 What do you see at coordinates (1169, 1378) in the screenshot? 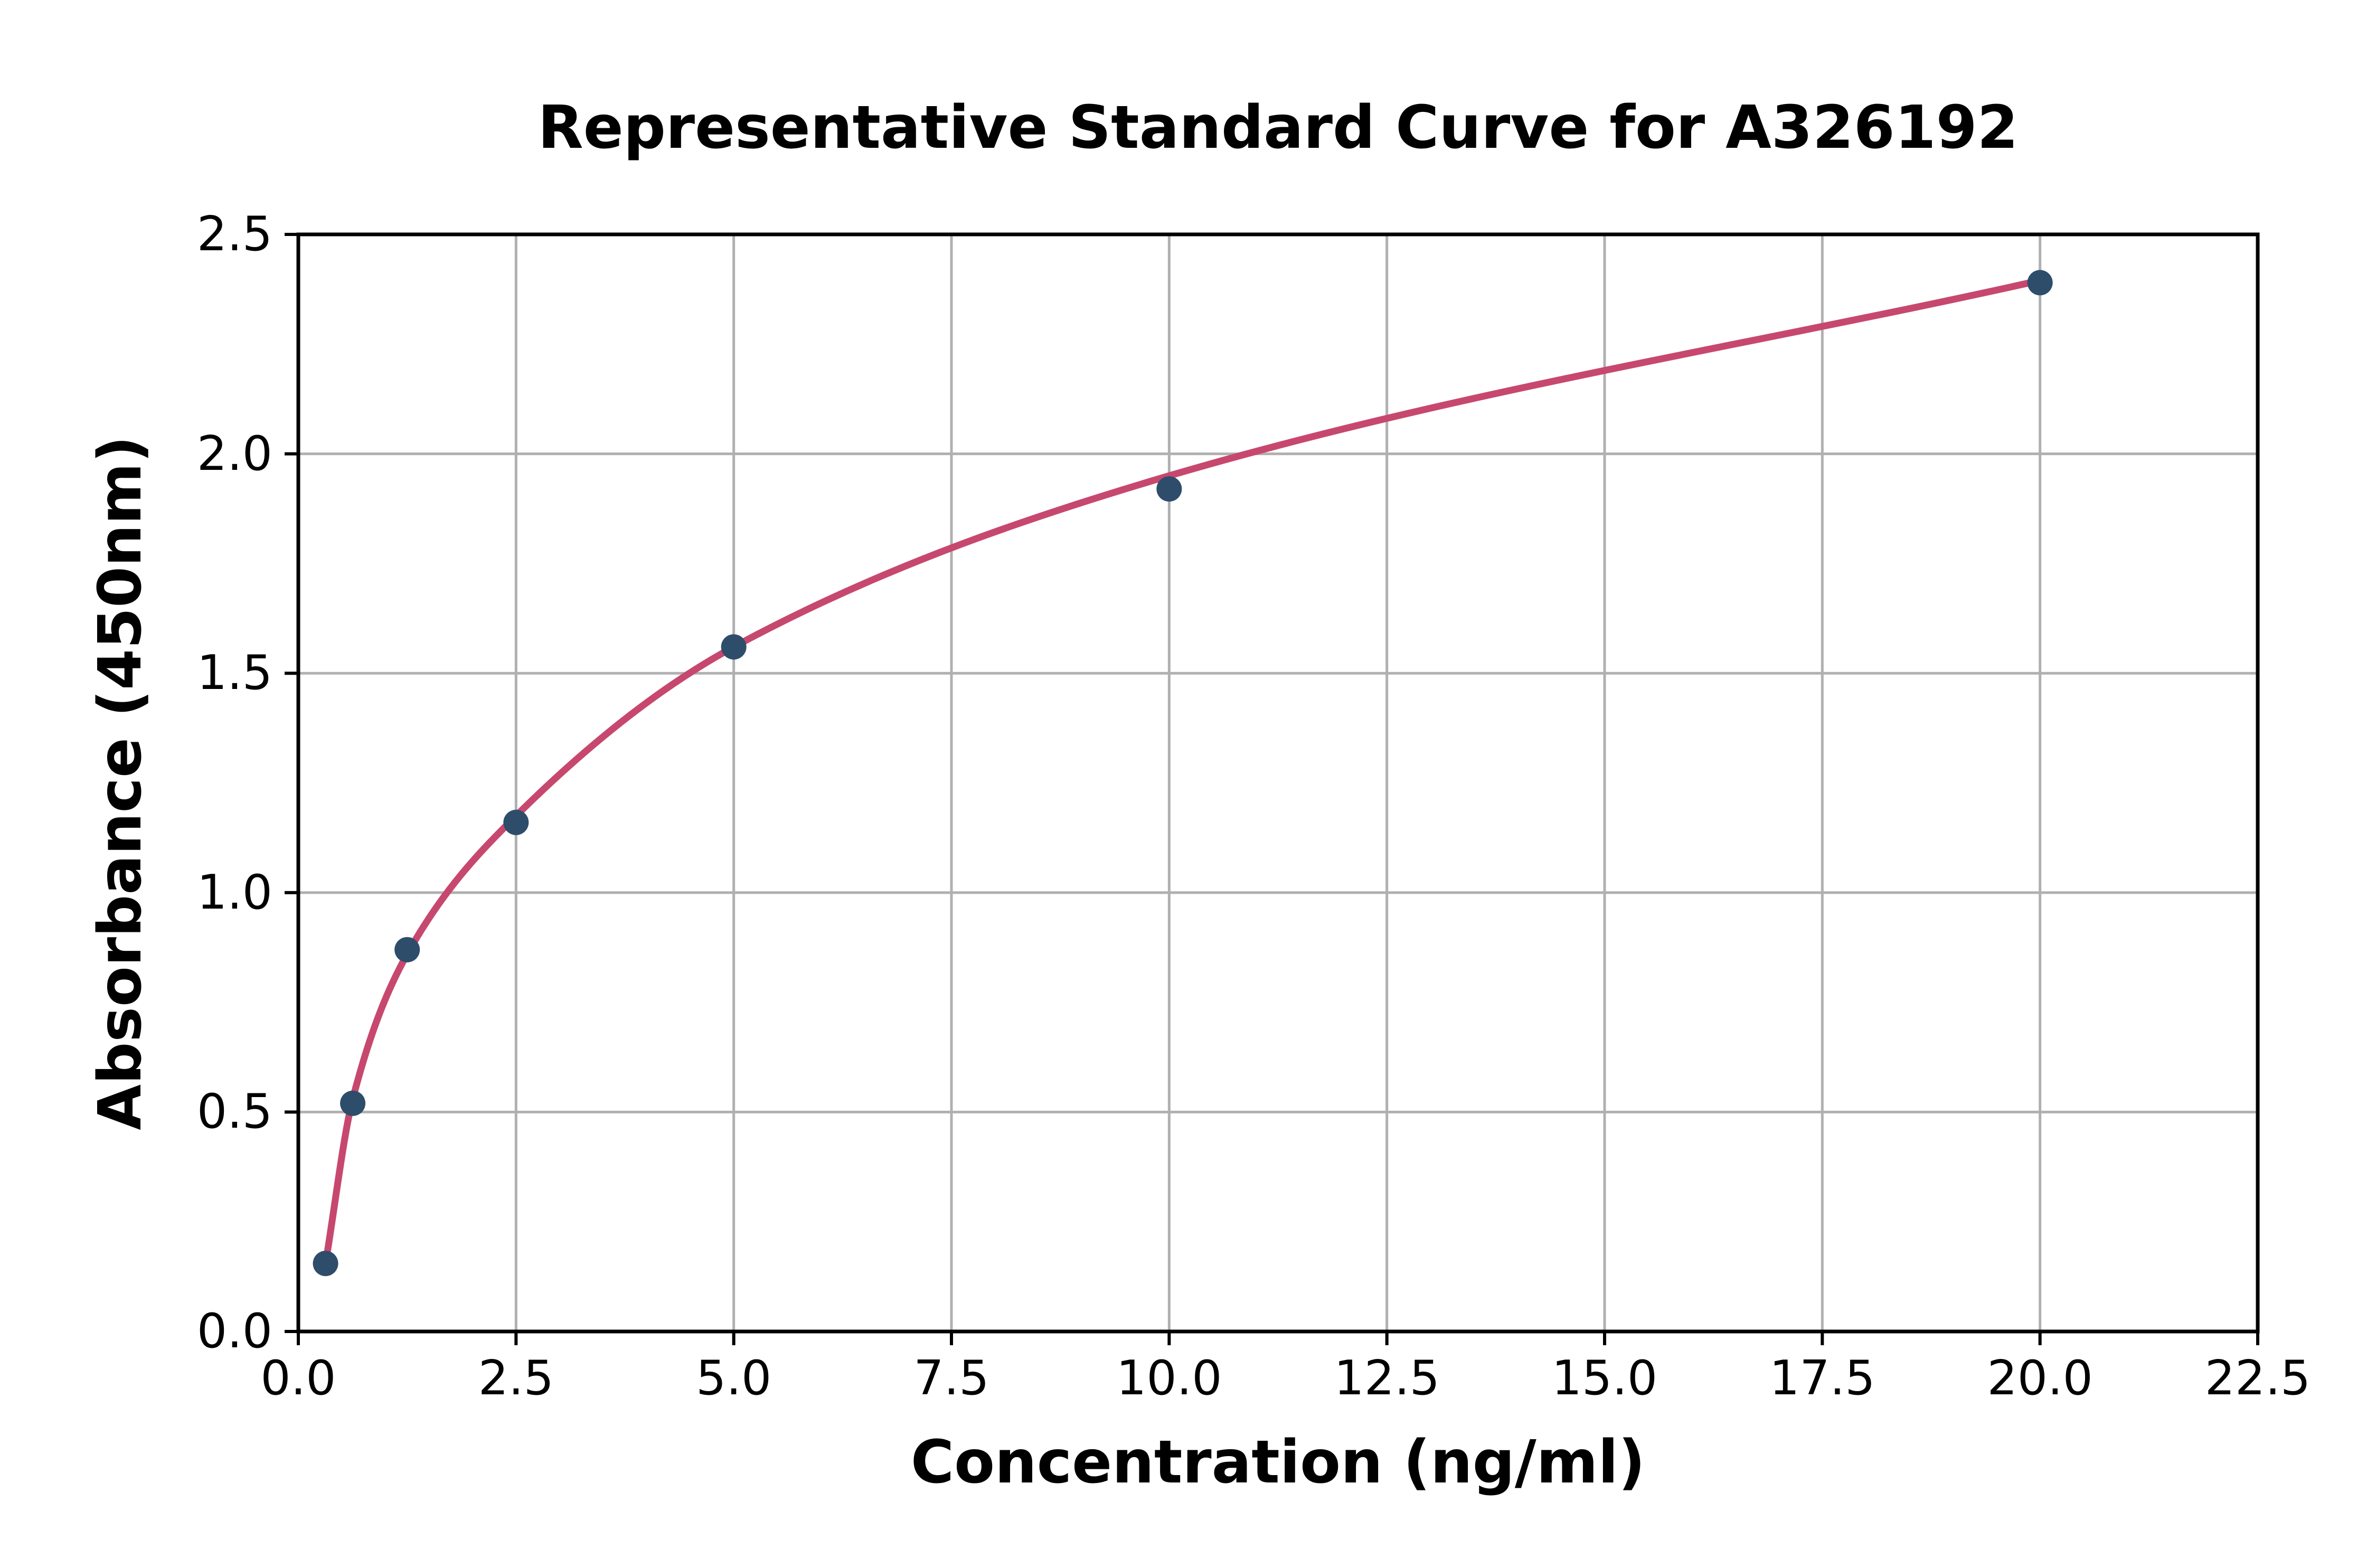
I see `x-tick-label: 10.0` at bounding box center [1169, 1378].